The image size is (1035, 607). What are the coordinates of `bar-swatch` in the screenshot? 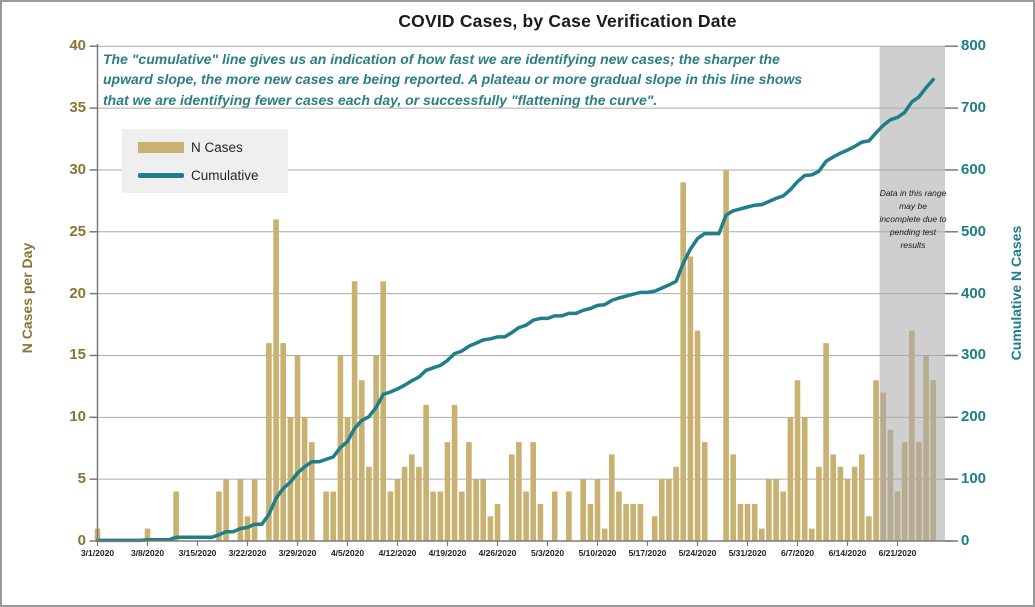 It's located at (161, 147).